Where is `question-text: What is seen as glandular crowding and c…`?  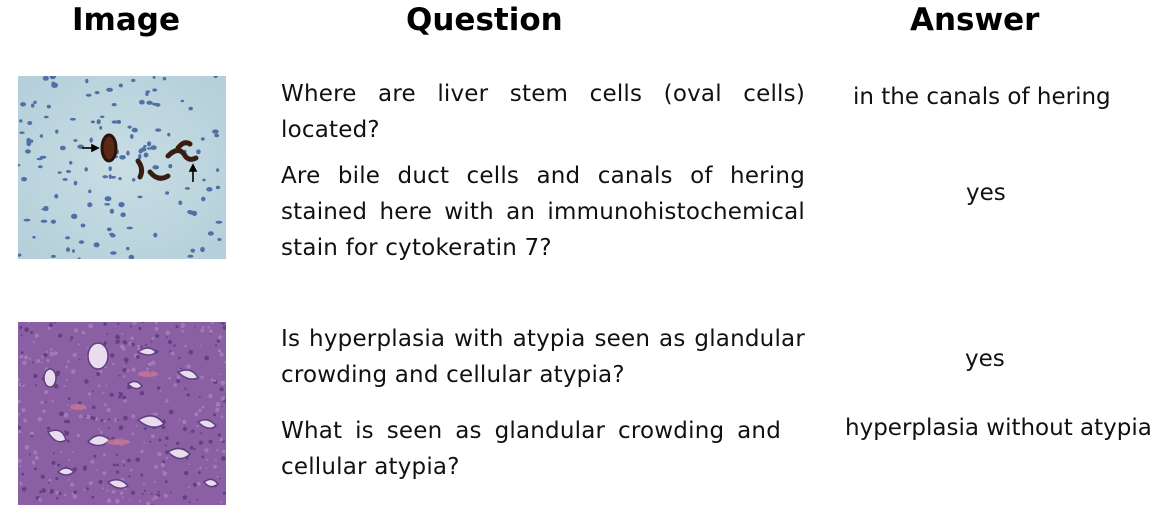
question-text: What is seen as glandular crowding and c… is located at coordinates (531, 449).